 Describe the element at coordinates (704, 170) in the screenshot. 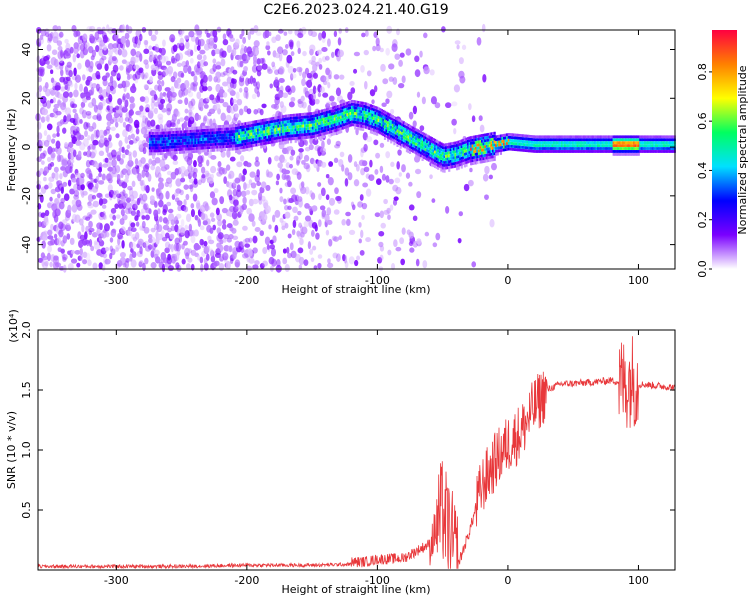

I see `colorbar-ticks: 0.00.20.40.60.8` at that location.